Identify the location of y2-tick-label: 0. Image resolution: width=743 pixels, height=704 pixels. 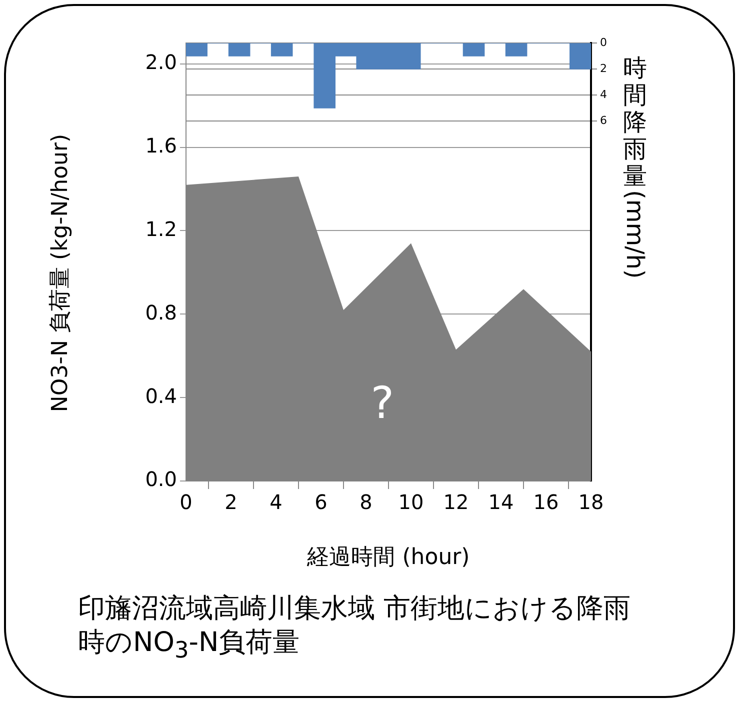
(603, 42).